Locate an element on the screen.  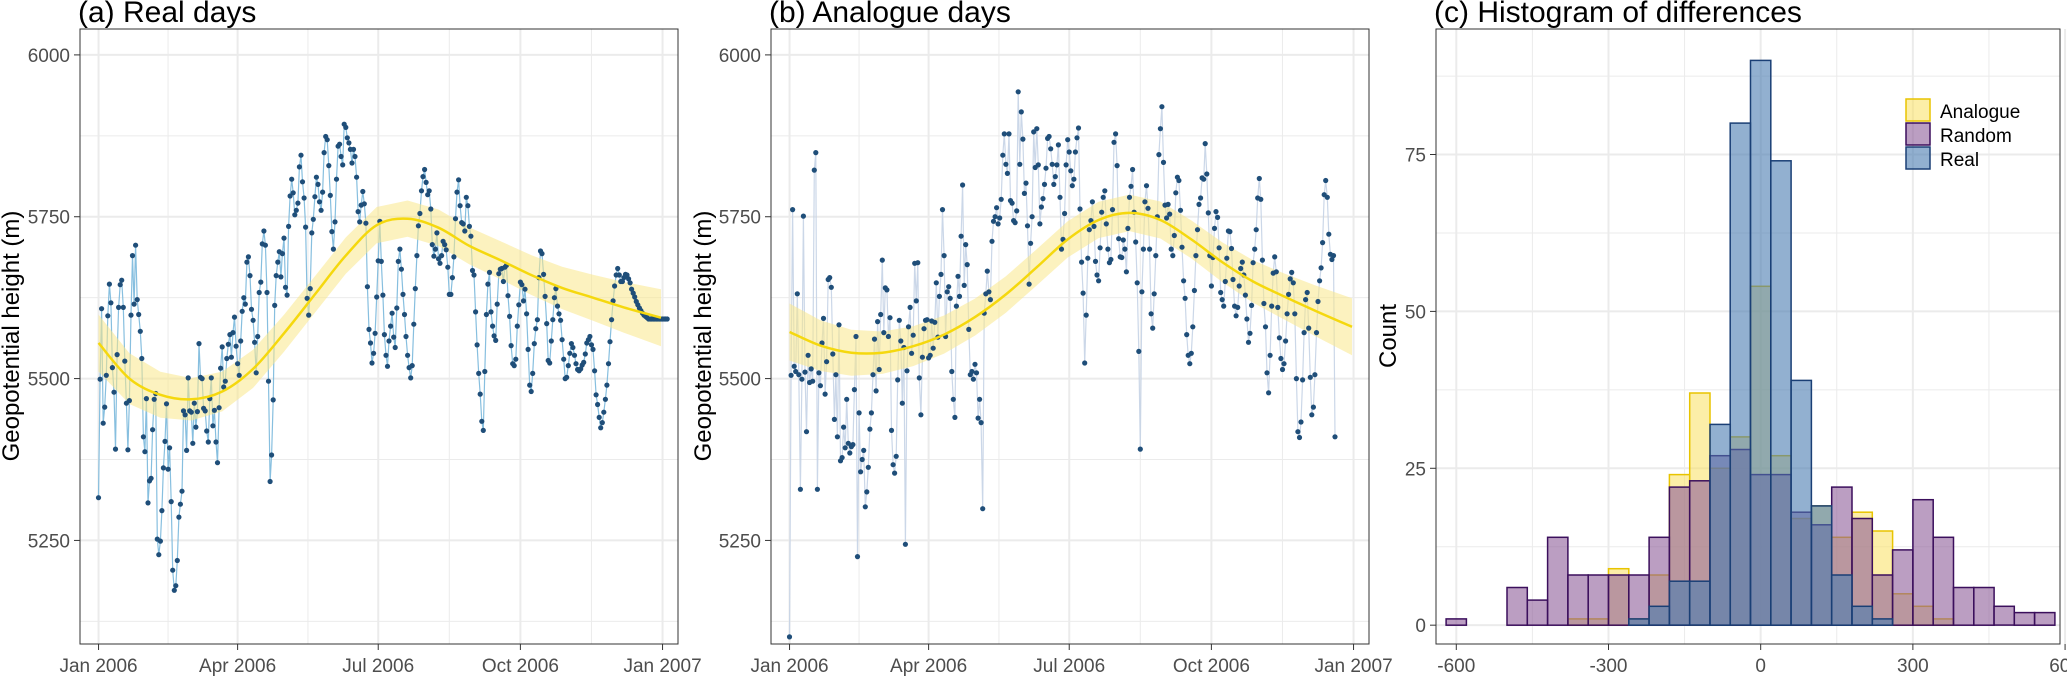
y-tick-label: 25 is located at coordinates (1415, 469).